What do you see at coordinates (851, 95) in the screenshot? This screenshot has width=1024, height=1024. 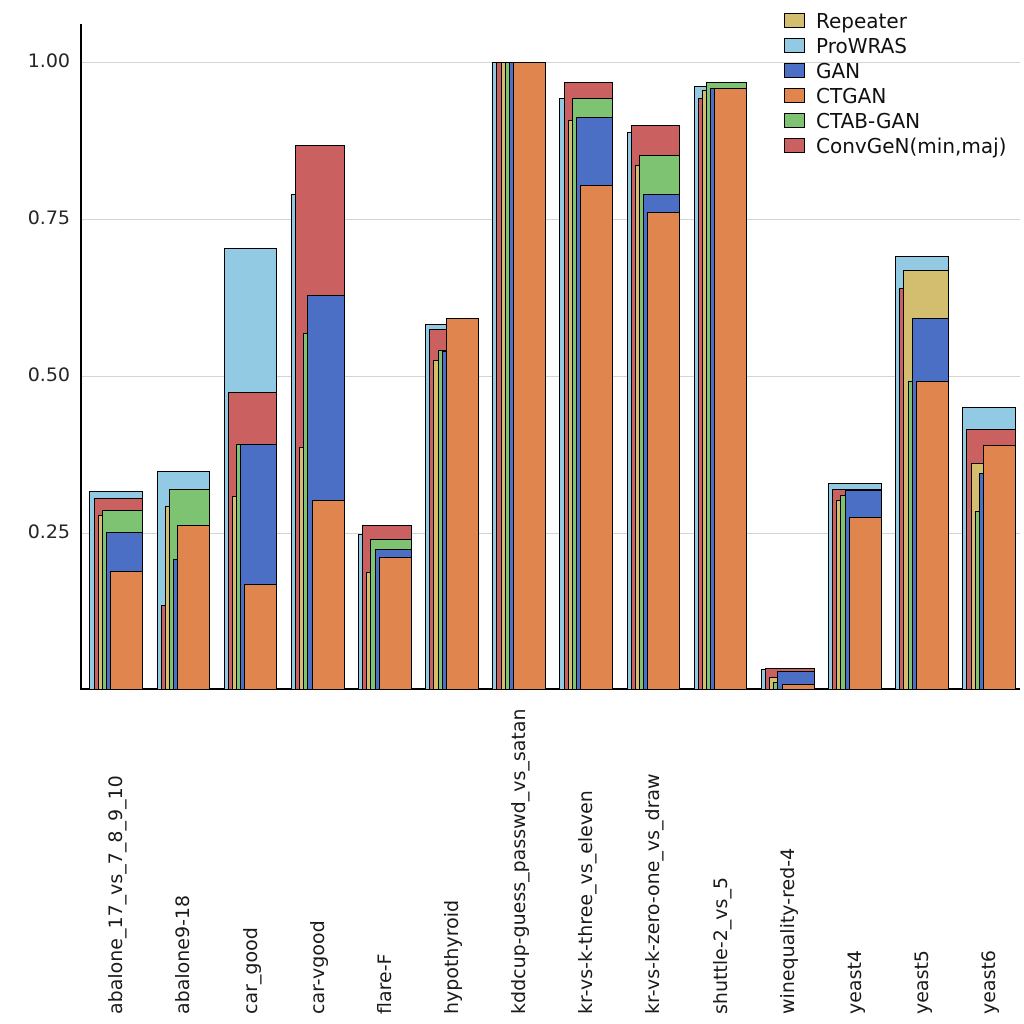 I see `legend-item-label: CTGAN` at bounding box center [851, 95].